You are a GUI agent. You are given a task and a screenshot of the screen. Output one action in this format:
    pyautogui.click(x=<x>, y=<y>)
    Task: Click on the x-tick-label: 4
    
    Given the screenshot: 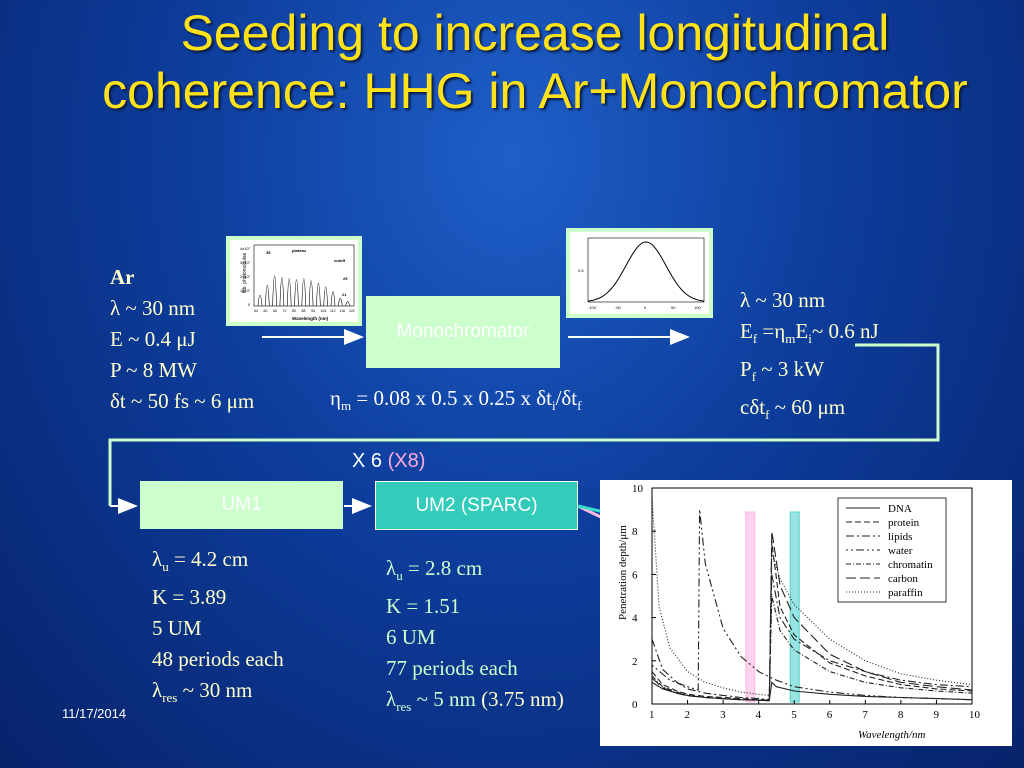 What is the action you would take?
    pyautogui.click(x=759, y=715)
    